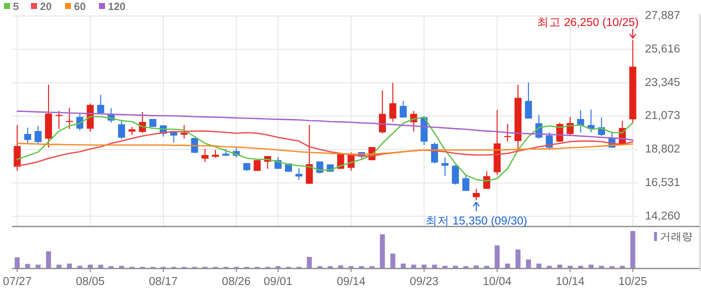  What do you see at coordinates (16, 7) in the screenshot?
I see `legend-label: 5` at bounding box center [16, 7].